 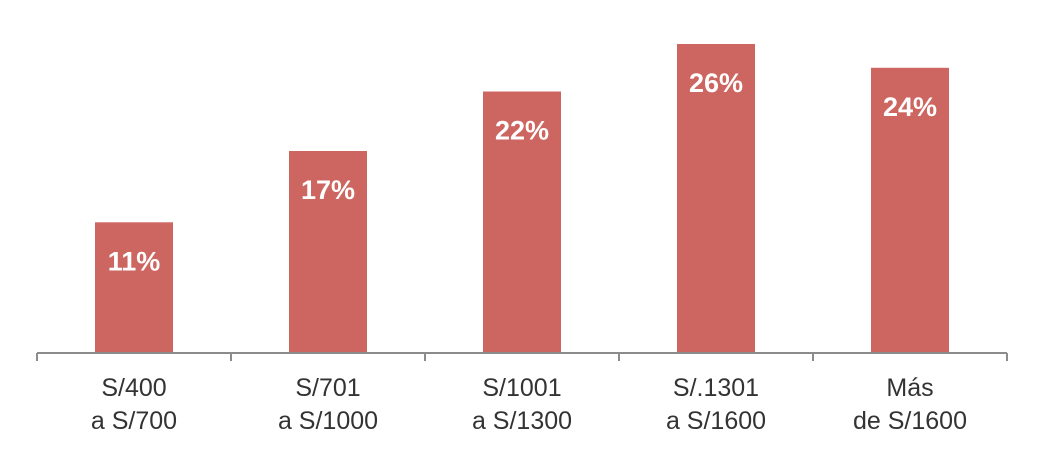 I want to click on category-label: a S/1300, so click(x=522, y=421).